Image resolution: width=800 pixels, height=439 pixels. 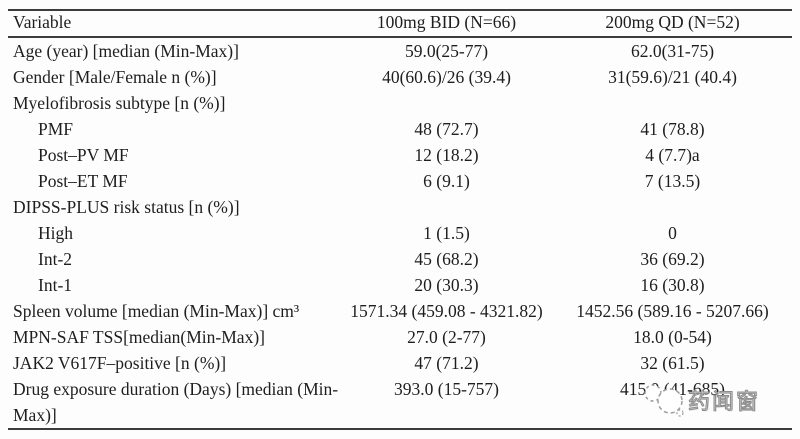 I want to click on value-200mg-qd: 415.0 (41-685), so click(x=672, y=389).